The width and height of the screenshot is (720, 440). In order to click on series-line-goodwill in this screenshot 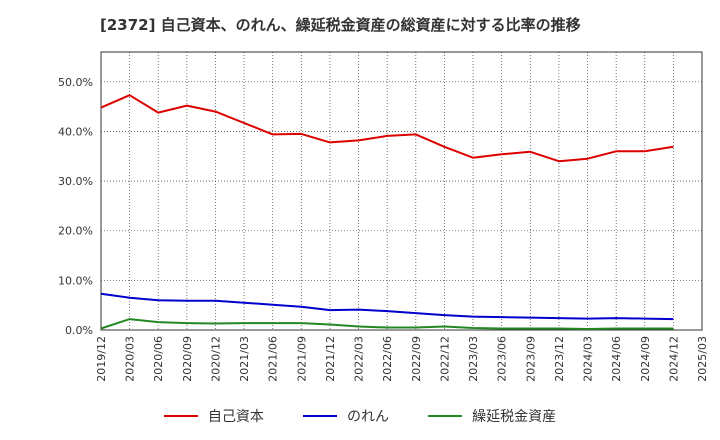, I will do `click(387, 306)`.